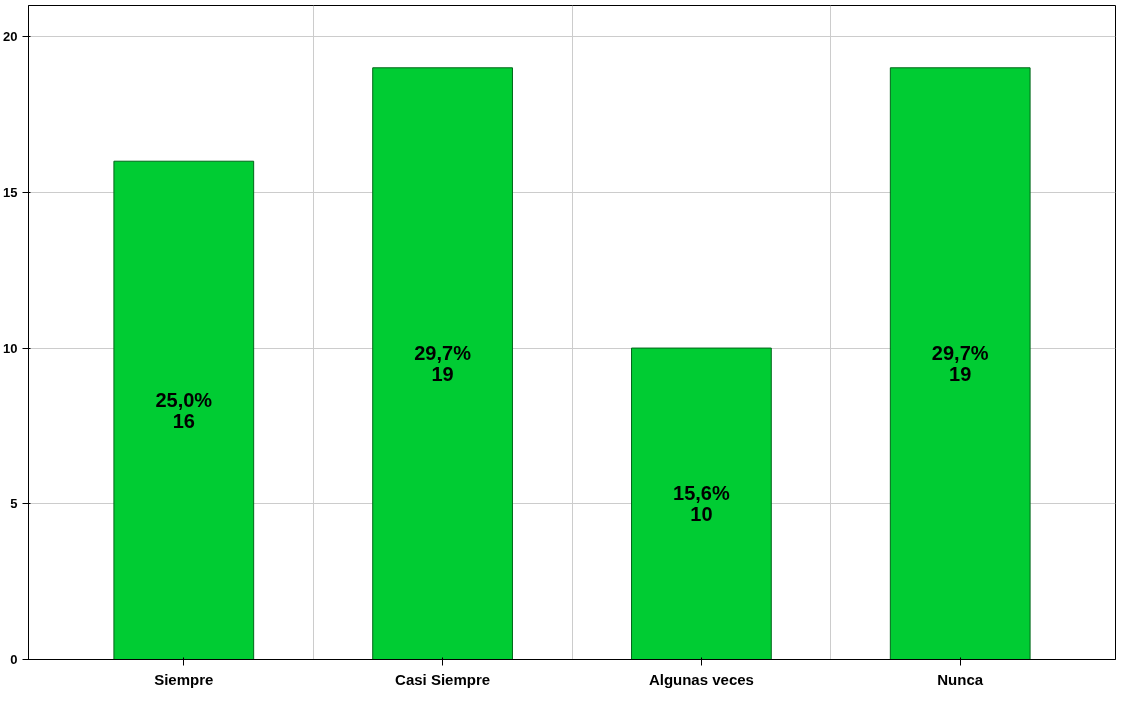 Image resolution: width=1131 pixels, height=706 pixels. I want to click on x-tick-label: Casi Siempre, so click(443, 679).